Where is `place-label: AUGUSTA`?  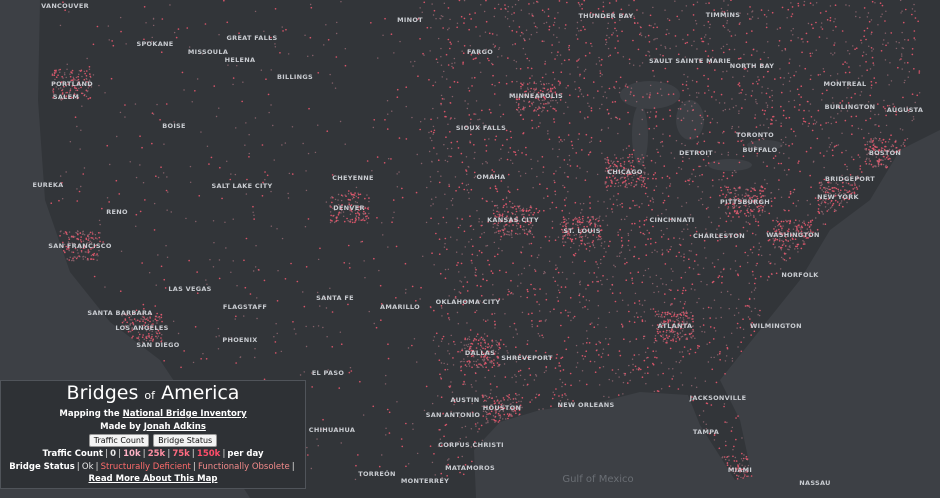 place-label: AUGUSTA is located at coordinates (905, 110).